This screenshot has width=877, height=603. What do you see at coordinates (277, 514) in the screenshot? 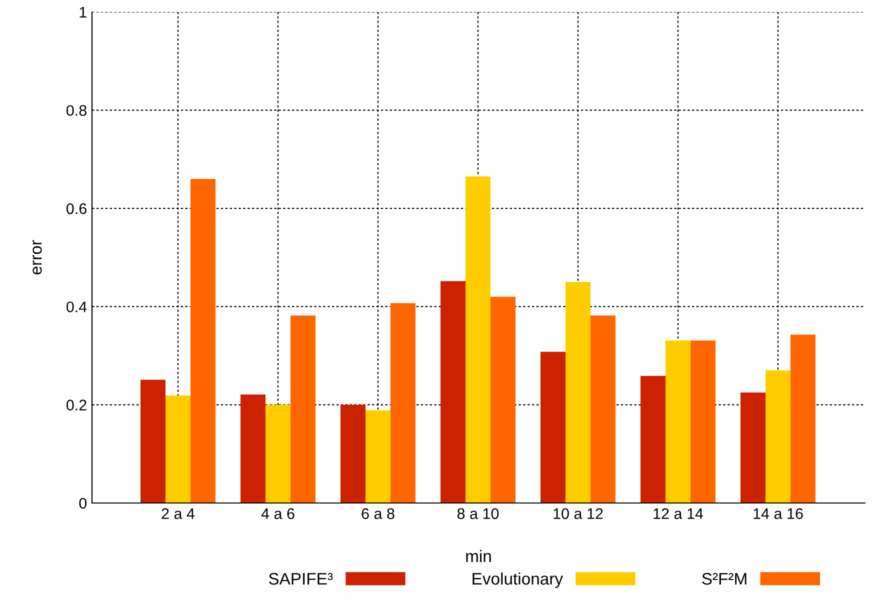
I see `x-tick-label: 4 a 6` at bounding box center [277, 514].